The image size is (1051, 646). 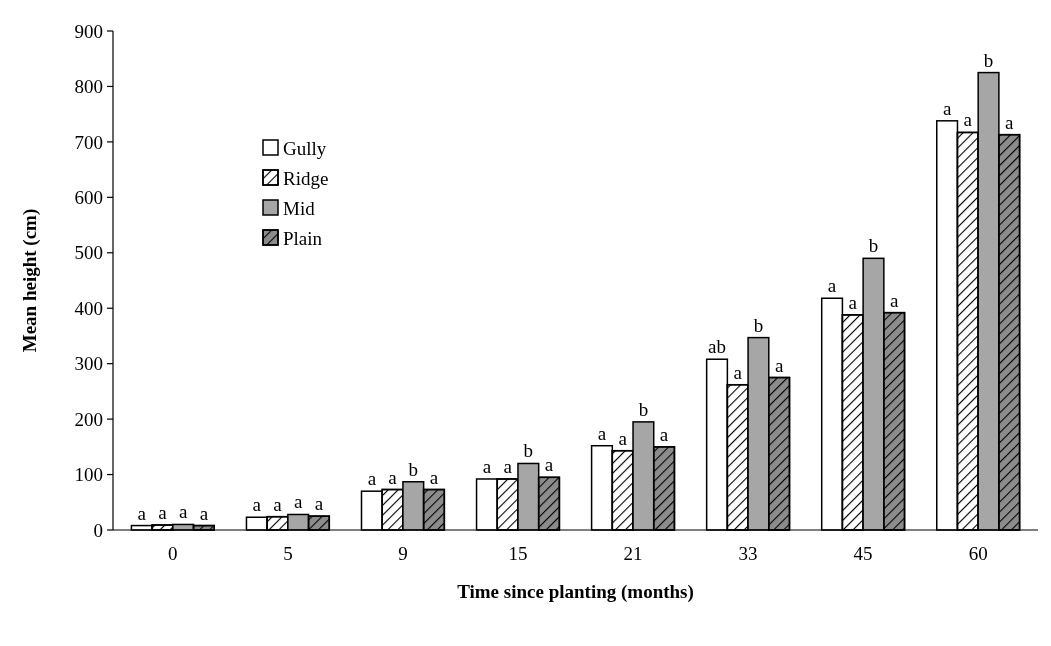 What do you see at coordinates (299, 208) in the screenshot?
I see `legend-label: Mid` at bounding box center [299, 208].